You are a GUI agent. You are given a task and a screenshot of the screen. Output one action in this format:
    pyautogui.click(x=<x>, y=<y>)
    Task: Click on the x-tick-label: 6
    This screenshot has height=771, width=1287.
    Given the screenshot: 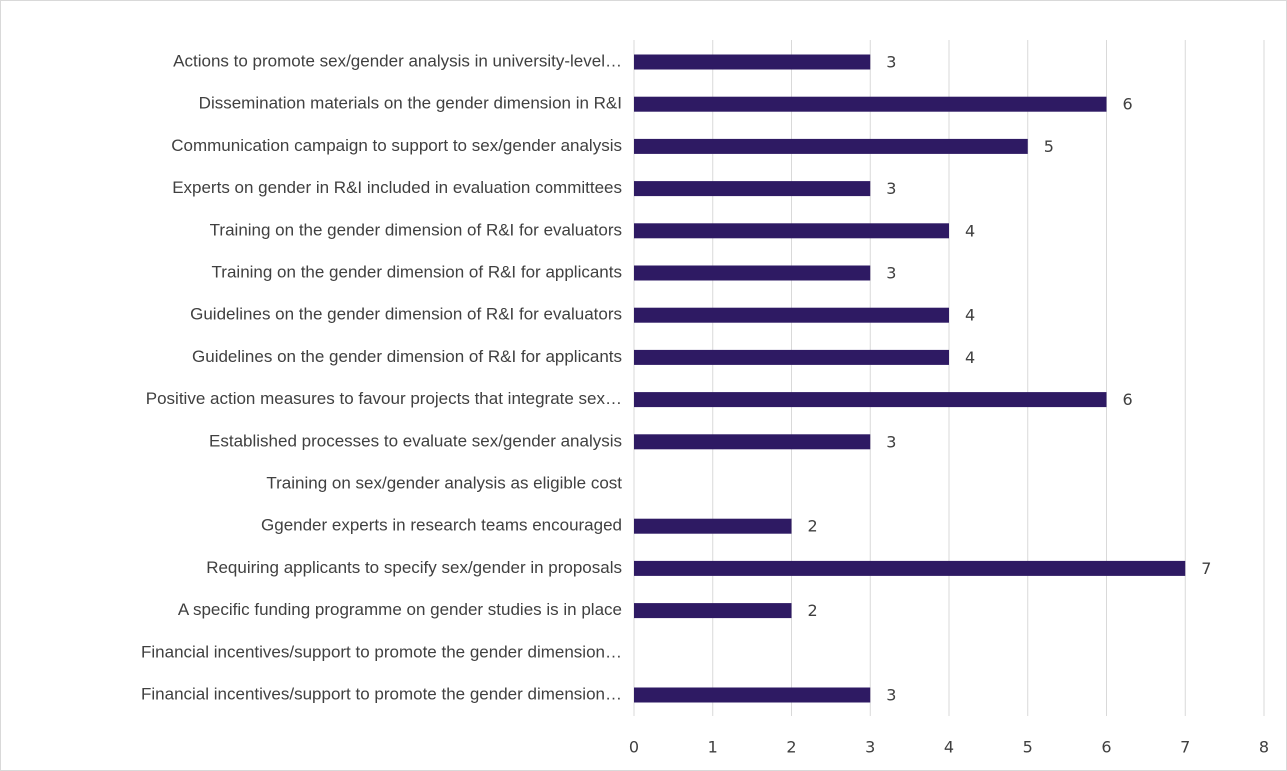 What is the action you would take?
    pyautogui.click(x=1106, y=747)
    